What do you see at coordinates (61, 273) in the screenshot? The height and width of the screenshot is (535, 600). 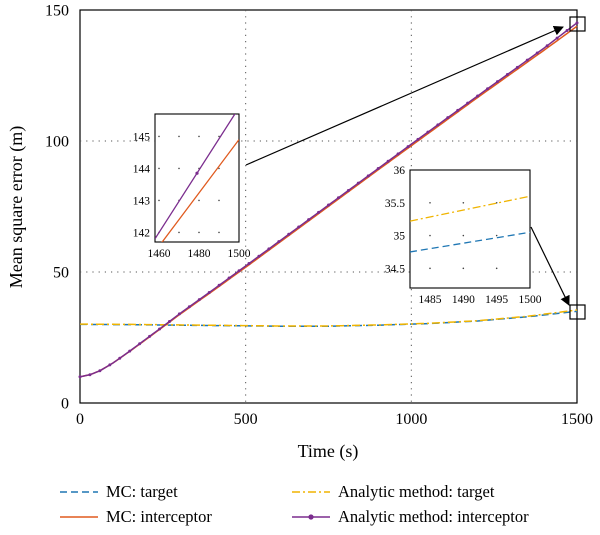 I see `y-tick-label: 50` at bounding box center [61, 273].